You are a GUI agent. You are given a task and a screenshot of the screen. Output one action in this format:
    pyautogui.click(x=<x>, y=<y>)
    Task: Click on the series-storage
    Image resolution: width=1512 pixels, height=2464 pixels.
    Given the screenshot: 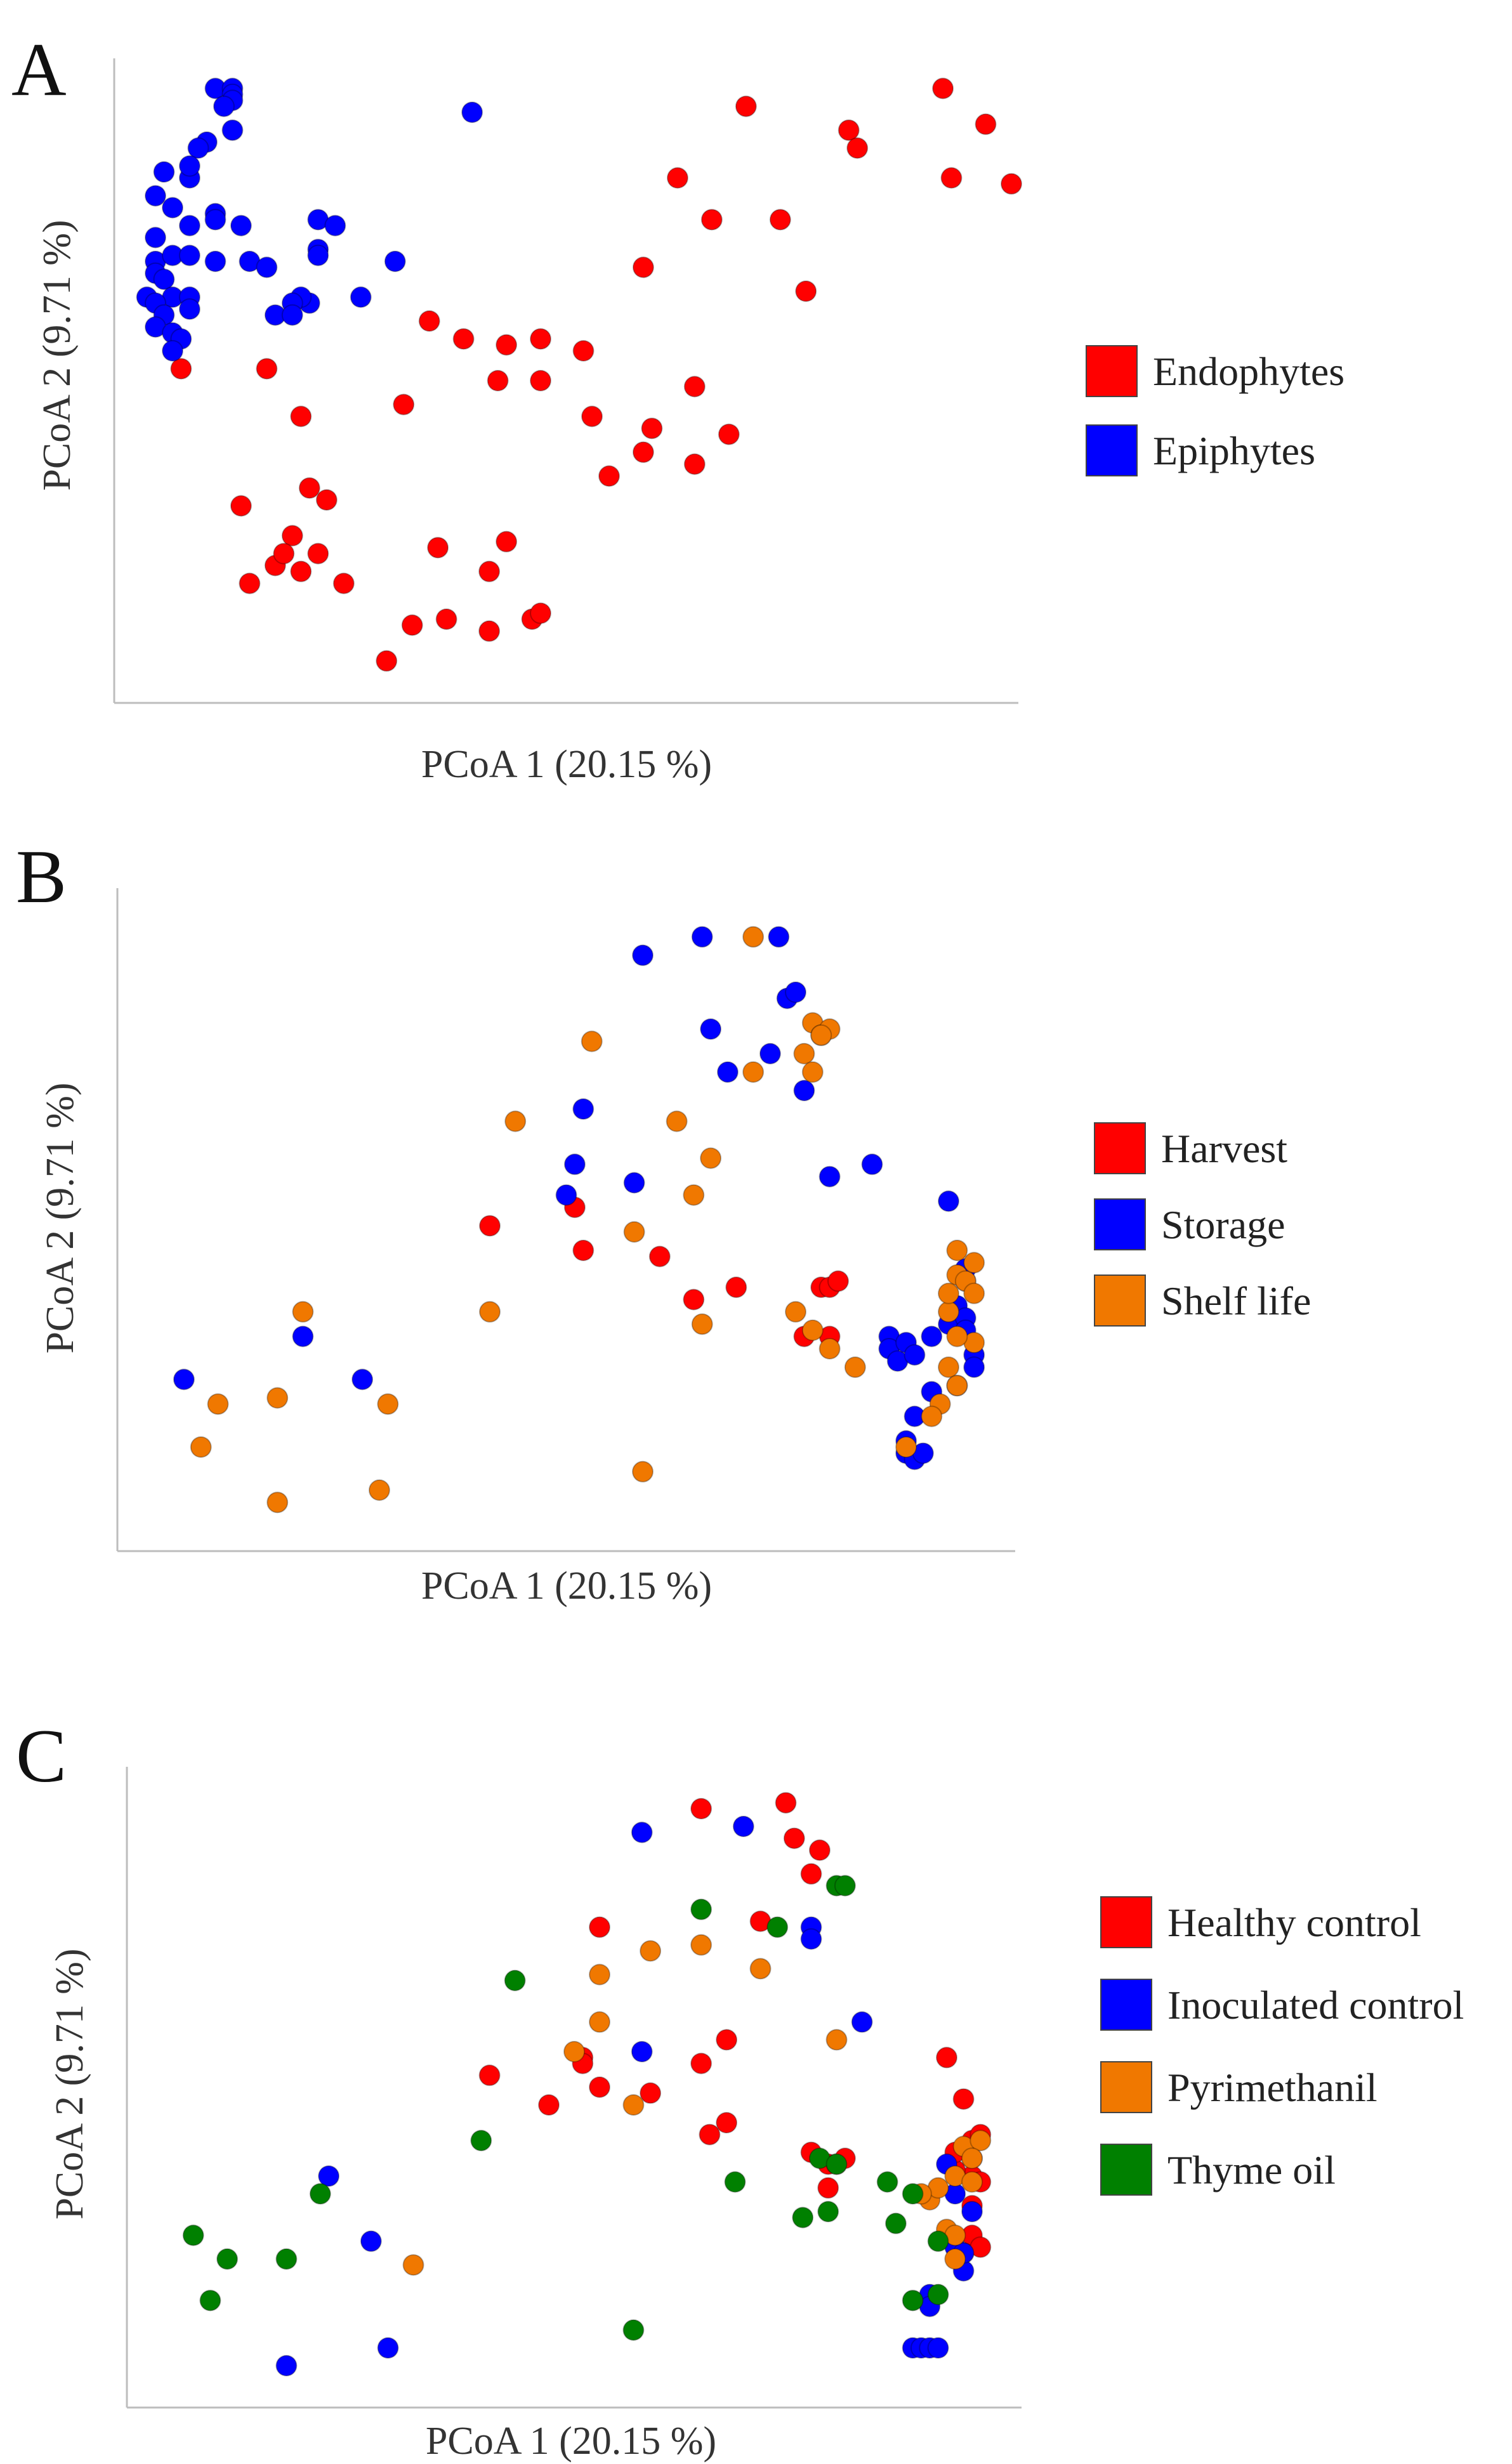 What is the action you would take?
    pyautogui.click(x=579, y=1198)
    